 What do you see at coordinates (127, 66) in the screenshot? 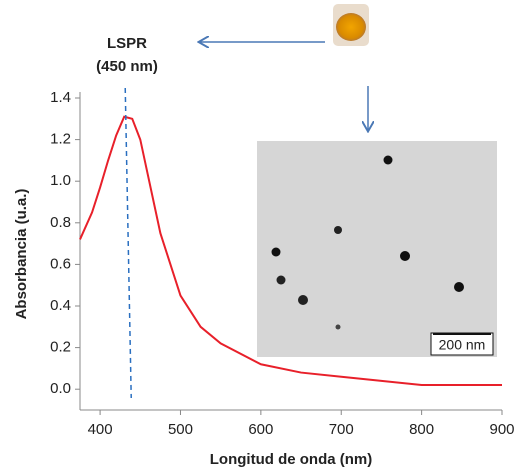
I see `annotation: (450 nm)` at bounding box center [127, 66].